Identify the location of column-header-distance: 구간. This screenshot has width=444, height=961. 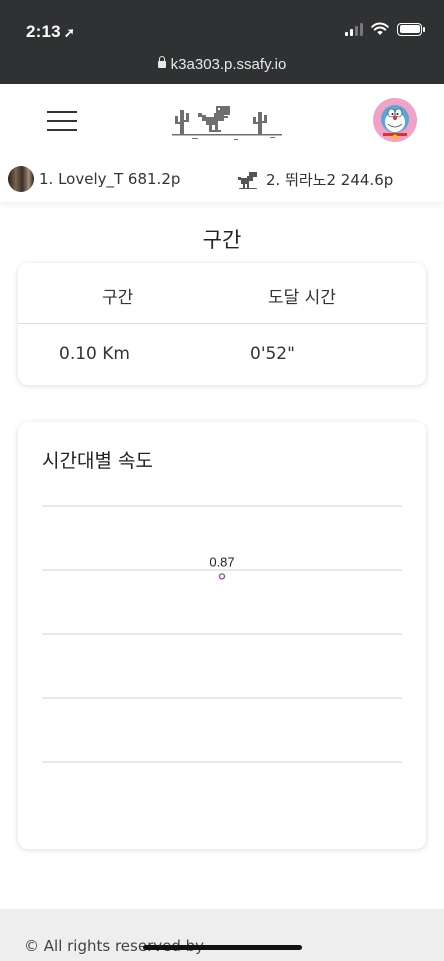
(118, 298).